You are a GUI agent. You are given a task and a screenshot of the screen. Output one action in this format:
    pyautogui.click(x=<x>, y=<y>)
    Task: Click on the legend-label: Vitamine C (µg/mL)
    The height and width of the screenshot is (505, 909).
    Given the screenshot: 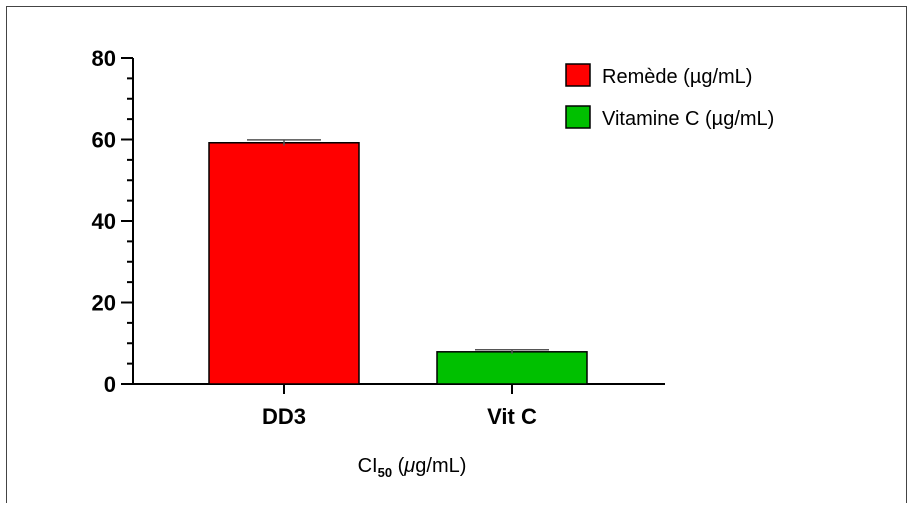 What is the action you would take?
    pyautogui.click(x=688, y=119)
    